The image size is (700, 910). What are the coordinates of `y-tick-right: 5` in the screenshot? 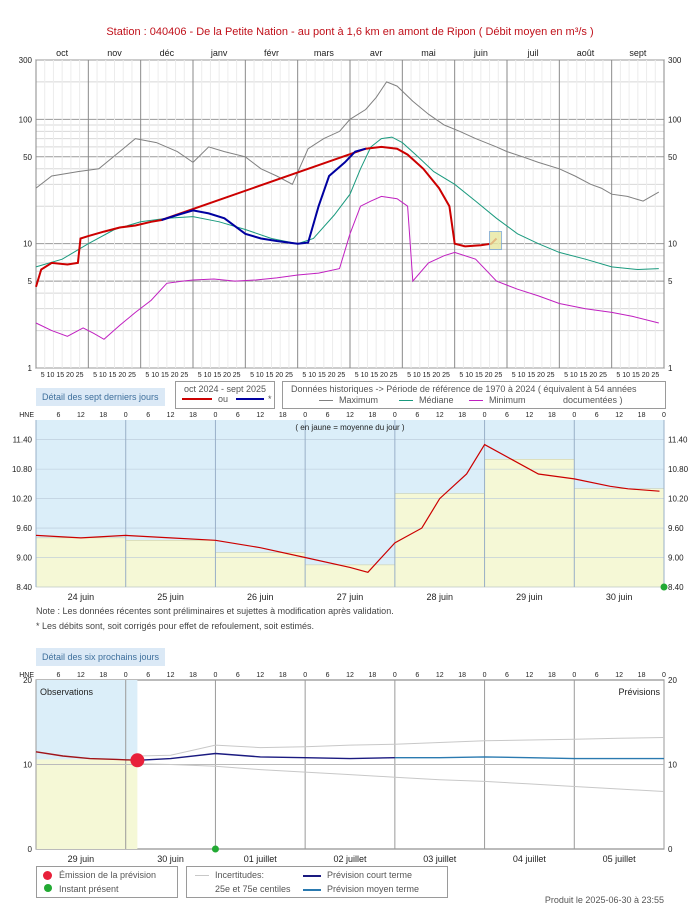 It's located at (670, 281).